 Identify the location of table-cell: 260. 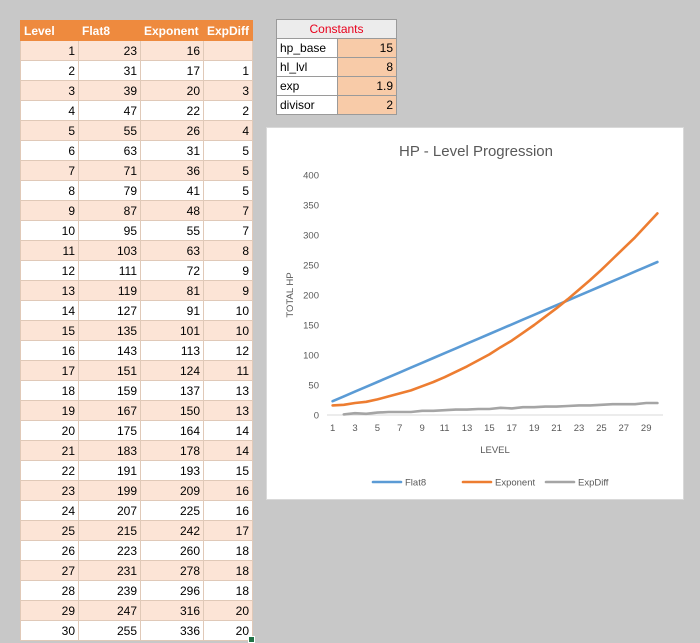
(172, 550).